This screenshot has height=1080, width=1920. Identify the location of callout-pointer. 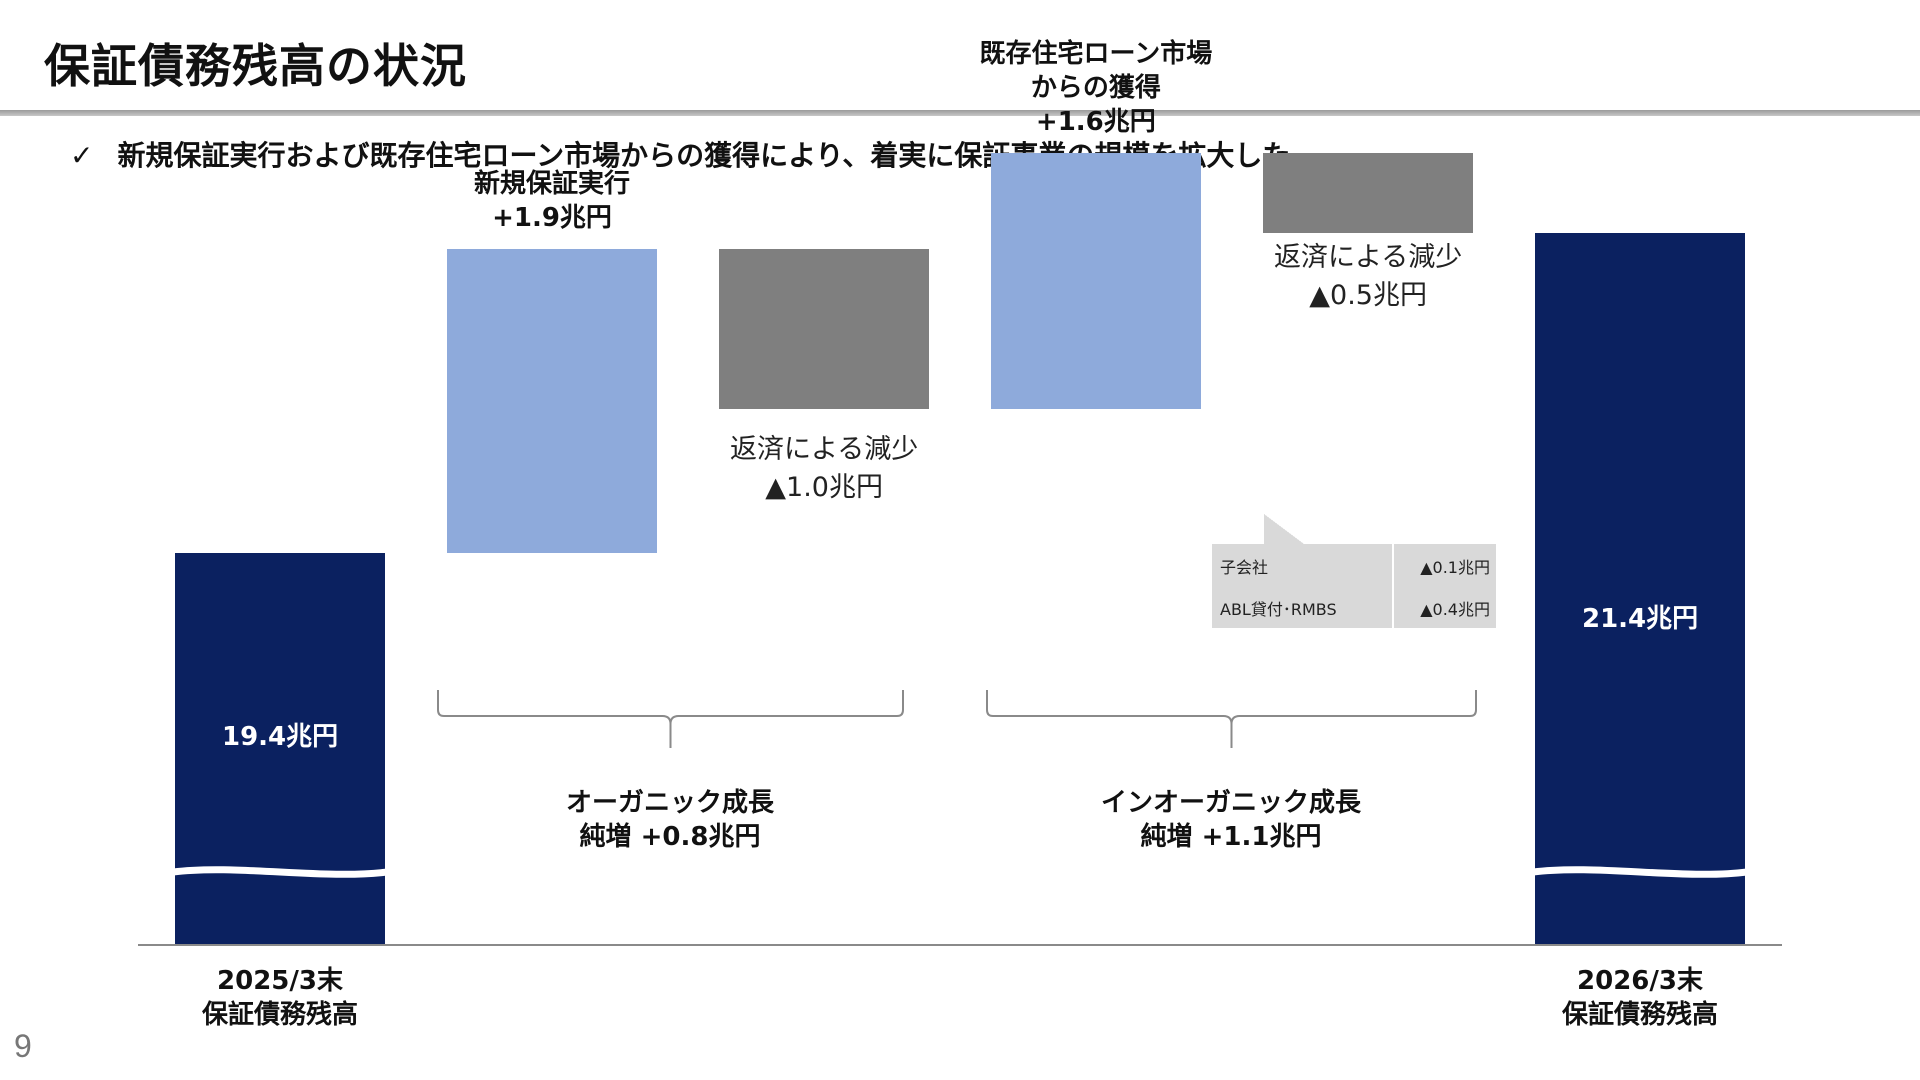
(1284, 529).